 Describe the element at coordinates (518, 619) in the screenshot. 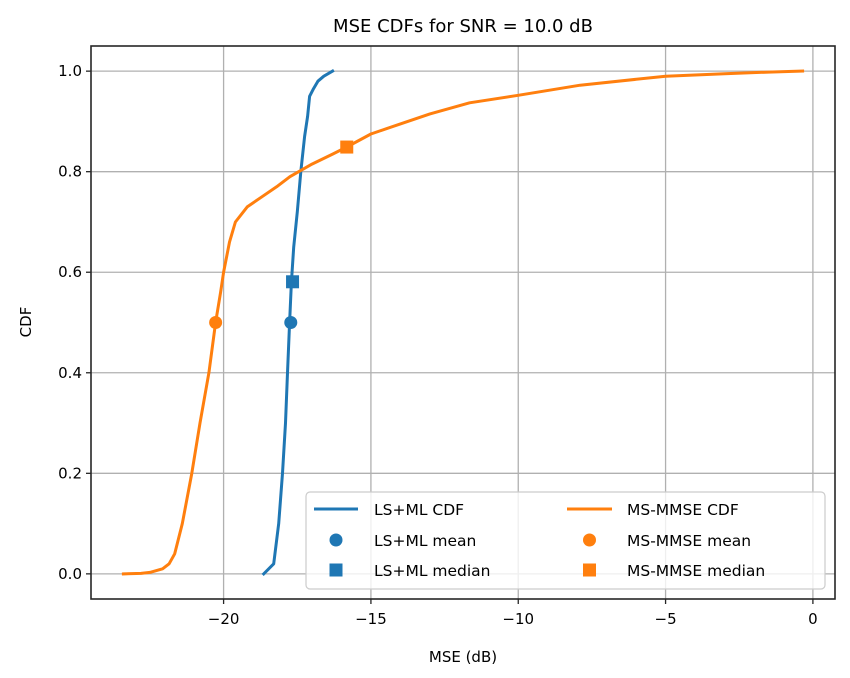

I see `x-tick-label: −10` at that location.